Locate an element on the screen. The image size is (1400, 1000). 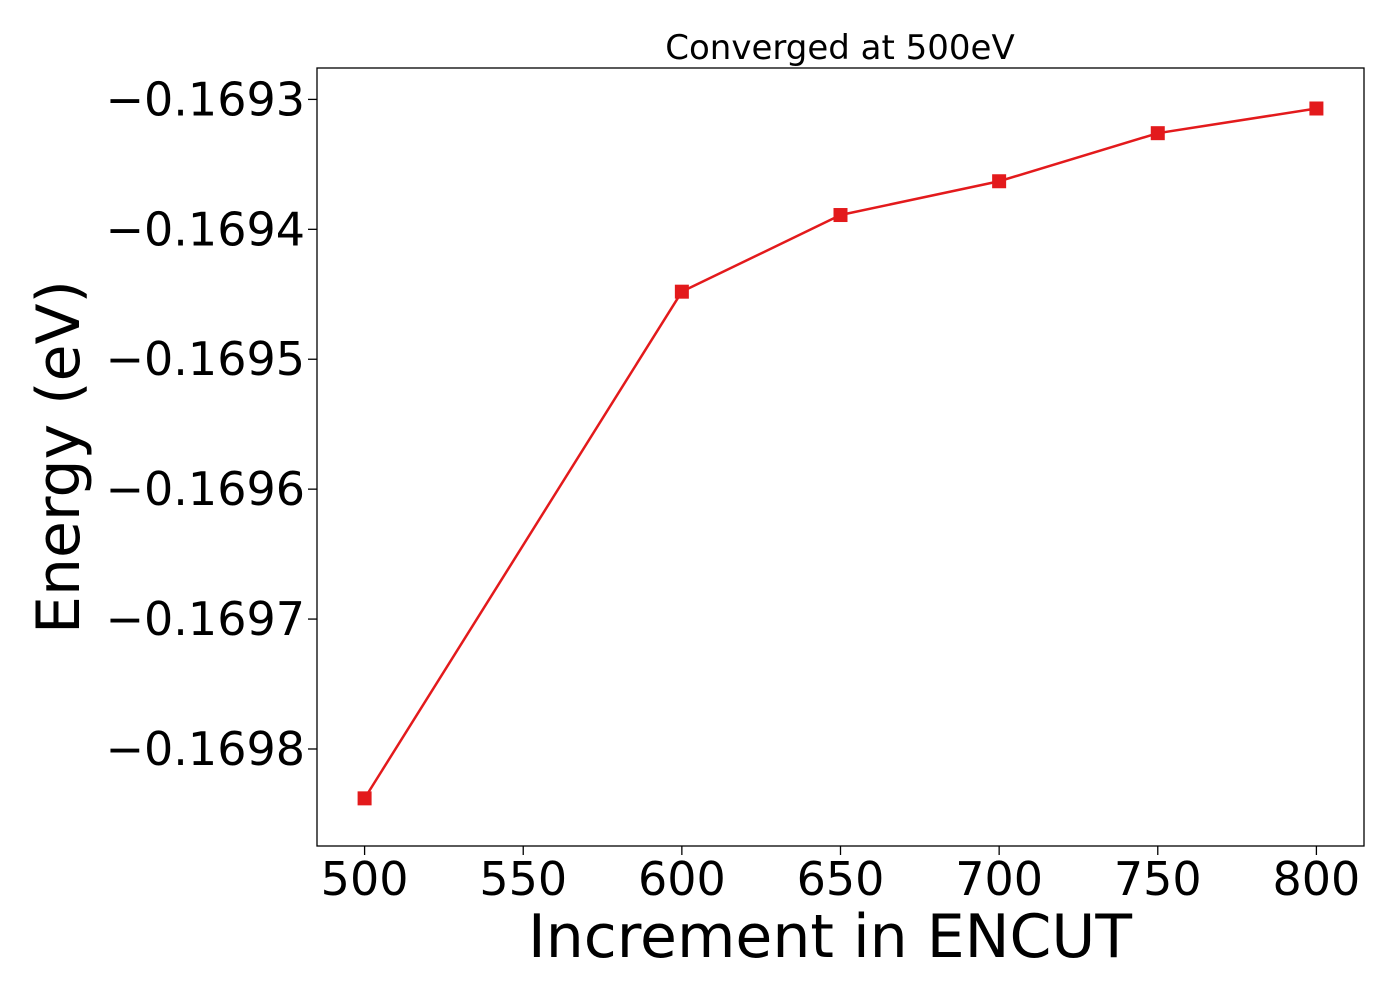
y-tick-label: −0.1695 is located at coordinates (206, 359).